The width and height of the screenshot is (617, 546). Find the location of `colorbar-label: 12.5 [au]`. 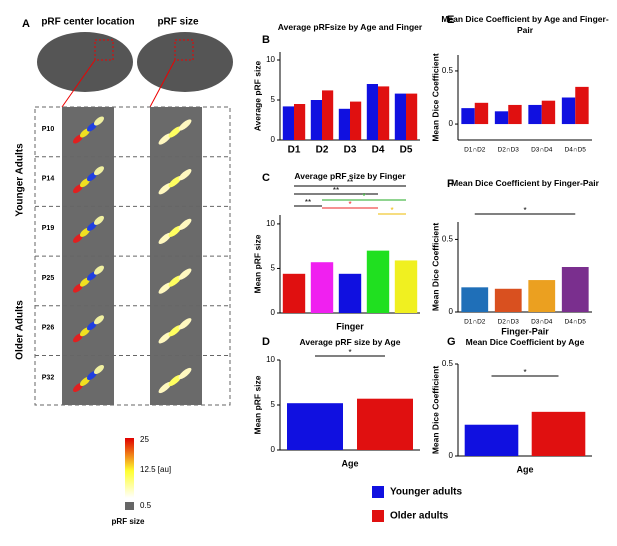

colorbar-label: 12.5 [au] is located at coordinates (155, 469).